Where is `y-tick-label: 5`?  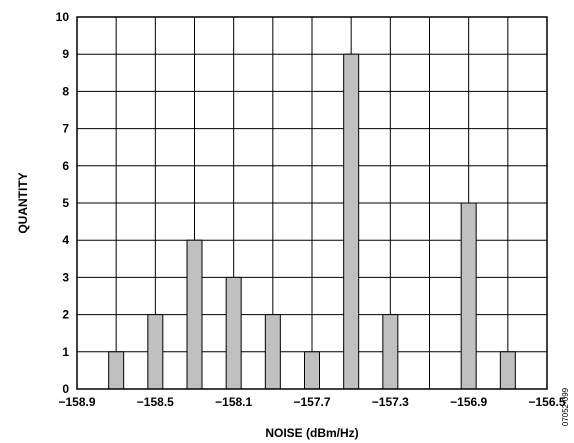
y-tick-label: 5 is located at coordinates (65, 203).